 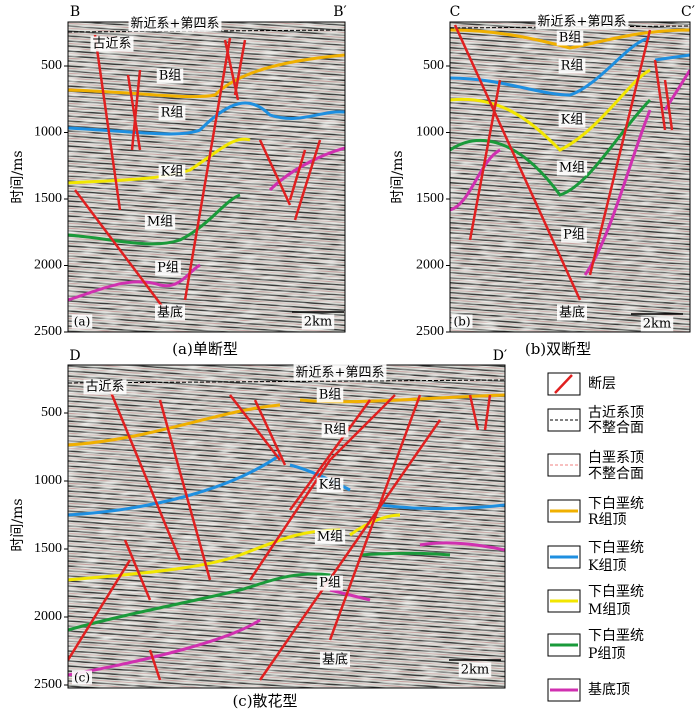 What do you see at coordinates (607, 520) in the screenshot?
I see `legend-label: R组顶` at bounding box center [607, 520].